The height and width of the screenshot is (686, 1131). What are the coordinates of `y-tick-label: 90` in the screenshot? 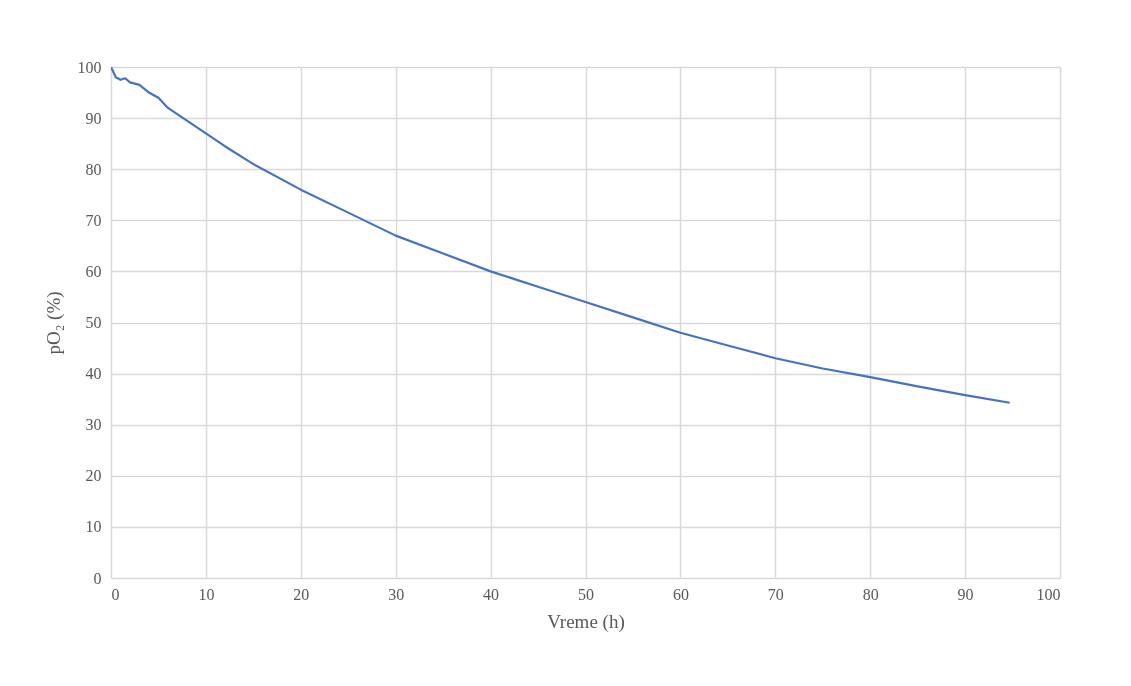 It's located at (93, 118).